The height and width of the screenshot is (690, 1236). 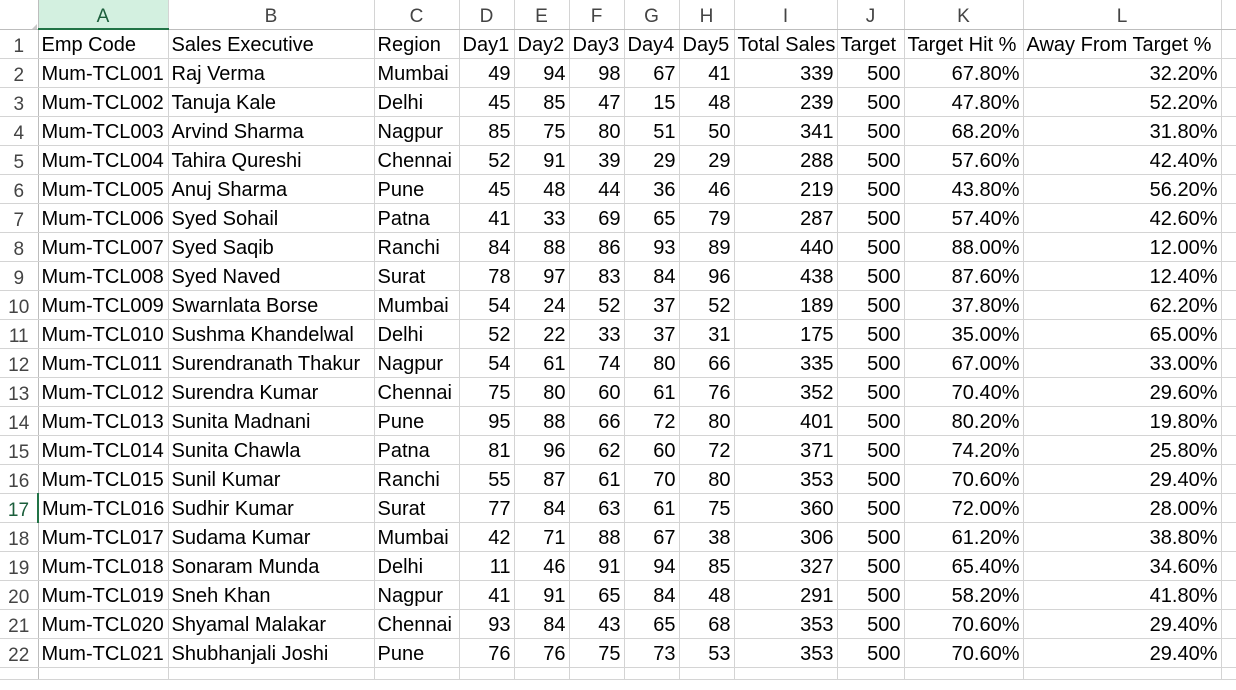 I want to click on cell-day5: 80, so click(x=707, y=479).